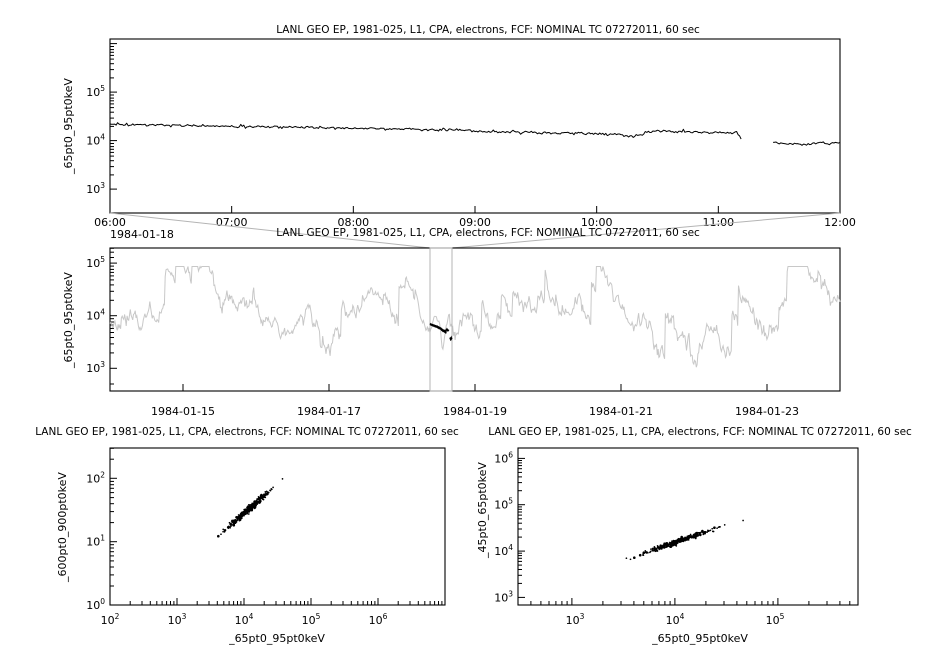 This screenshot has width=926, height=647. Describe the element at coordinates (573, 620) in the screenshot. I see `xtick-sr-0: 10` at that location.